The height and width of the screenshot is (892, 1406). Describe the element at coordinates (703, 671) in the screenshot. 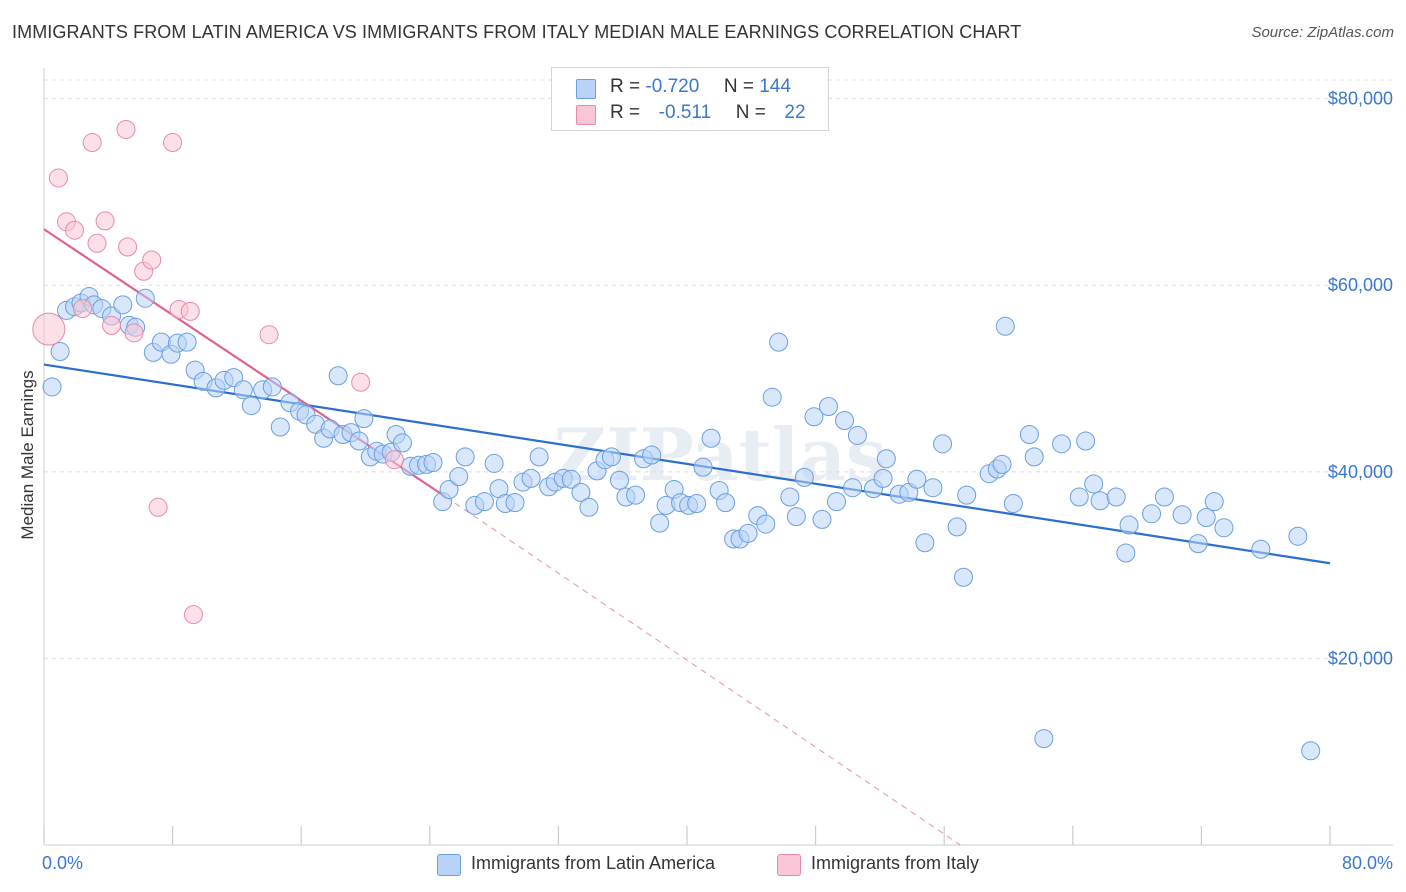

I see `trend-extension-italy` at that location.